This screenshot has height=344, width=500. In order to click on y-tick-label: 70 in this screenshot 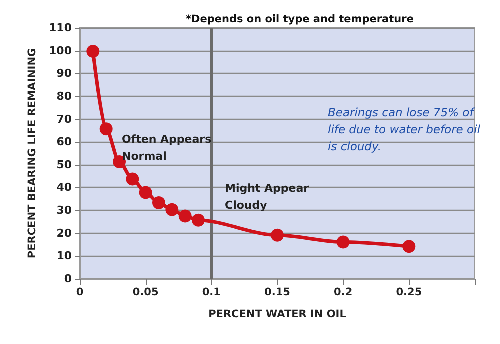, I will do `click(64, 119)`.